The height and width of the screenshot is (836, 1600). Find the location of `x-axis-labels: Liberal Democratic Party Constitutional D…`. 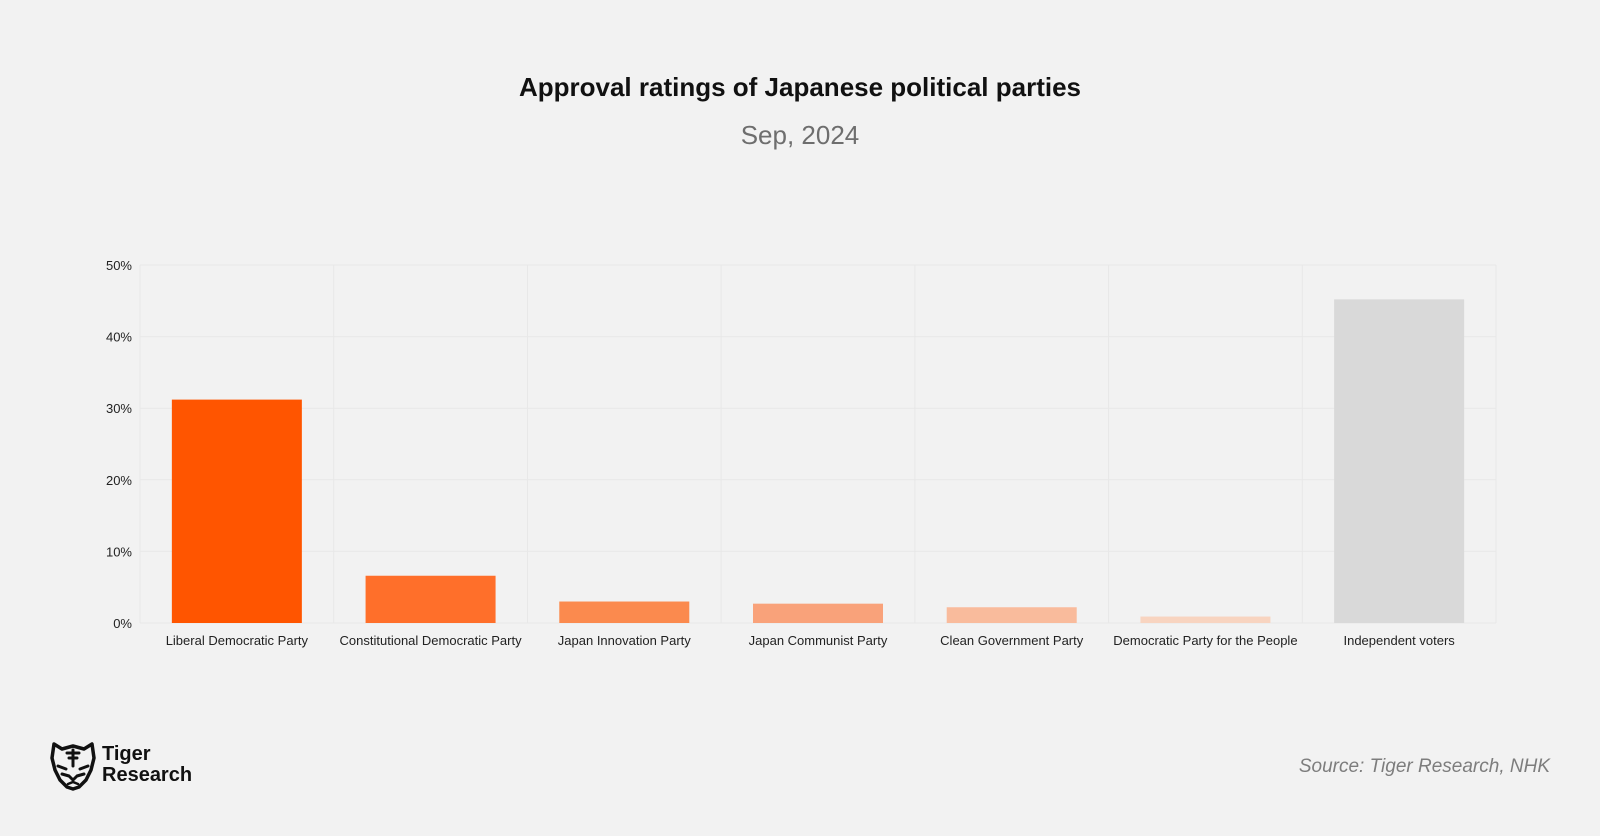

x-axis-labels: Liberal Democratic Party Constitutional D… is located at coordinates (811, 640).